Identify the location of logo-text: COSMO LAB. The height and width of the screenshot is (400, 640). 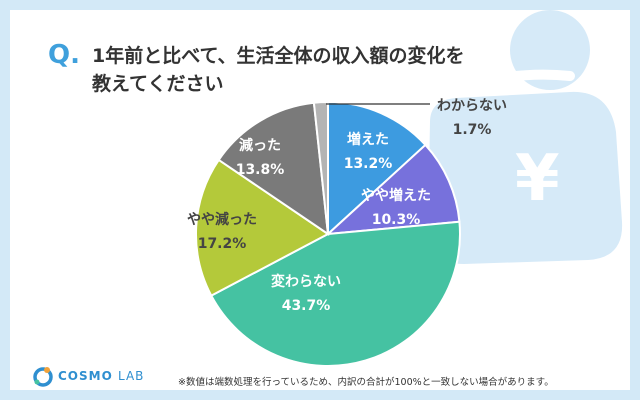
(101, 376).